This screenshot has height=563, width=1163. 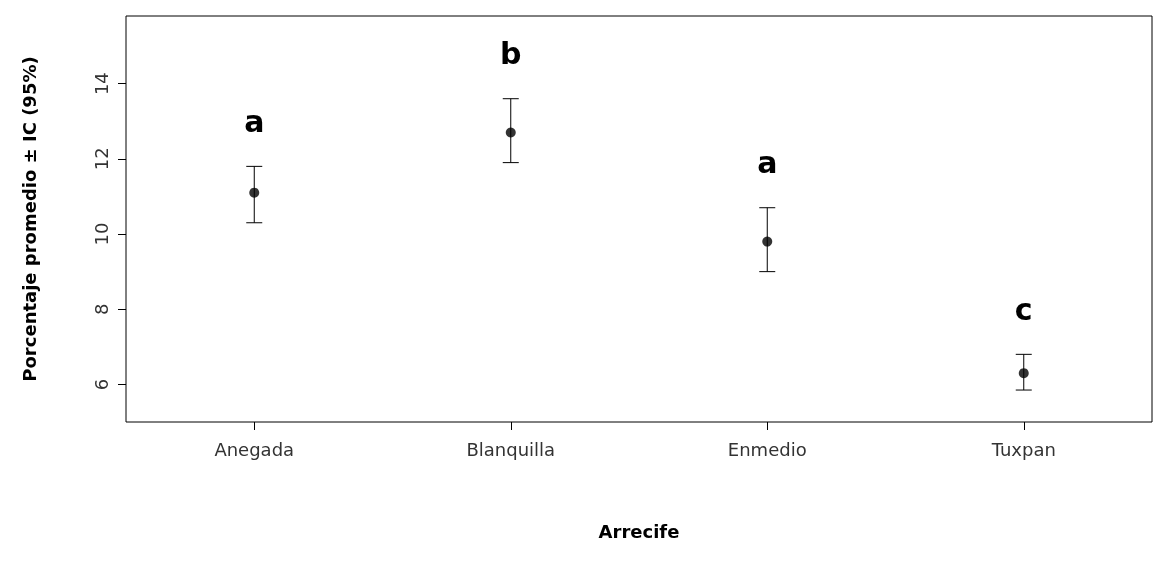 I want to click on y-axis-title: Porcentaje promedio ± IC (95%), so click(x=29, y=219).